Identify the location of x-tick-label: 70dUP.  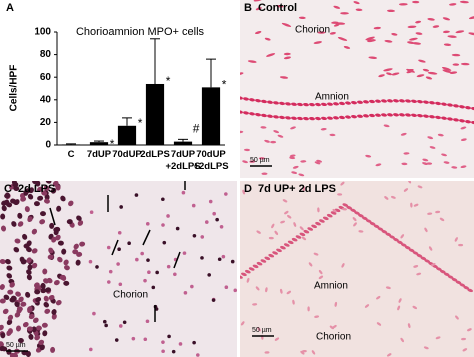
(127, 154).